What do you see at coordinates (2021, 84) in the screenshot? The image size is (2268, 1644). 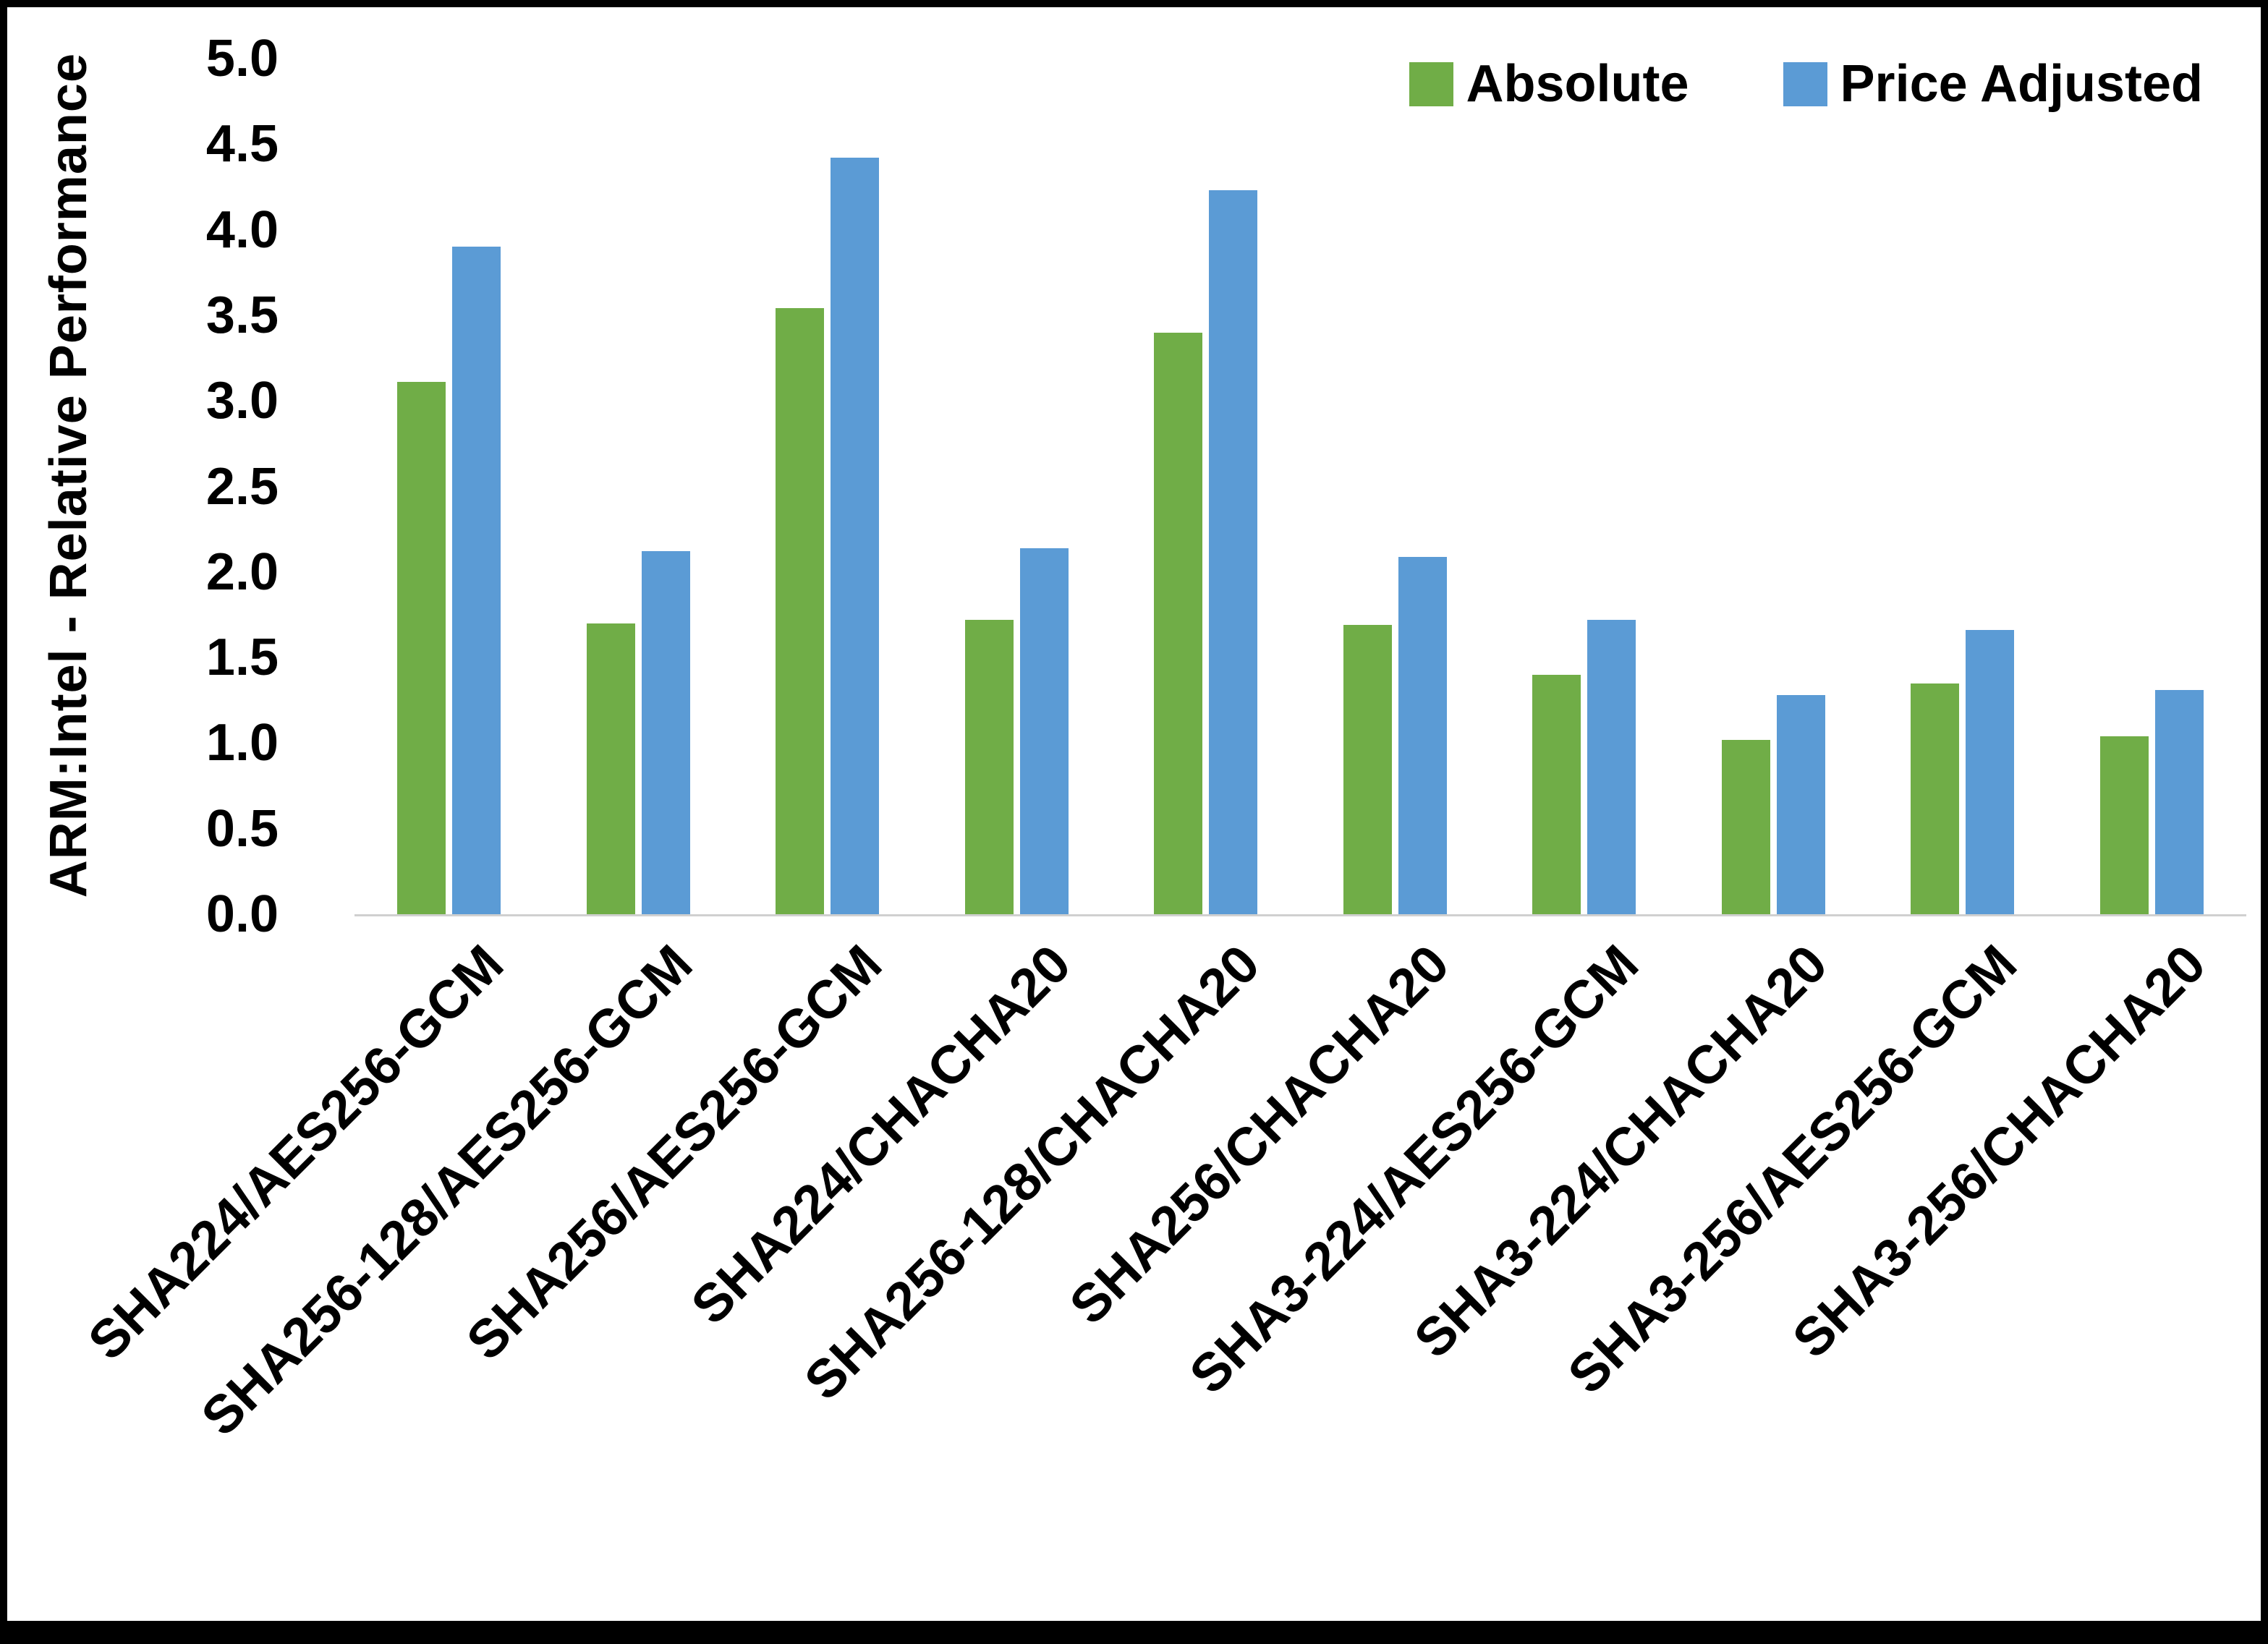 I see `legend-label: Price Adjusted` at bounding box center [2021, 84].